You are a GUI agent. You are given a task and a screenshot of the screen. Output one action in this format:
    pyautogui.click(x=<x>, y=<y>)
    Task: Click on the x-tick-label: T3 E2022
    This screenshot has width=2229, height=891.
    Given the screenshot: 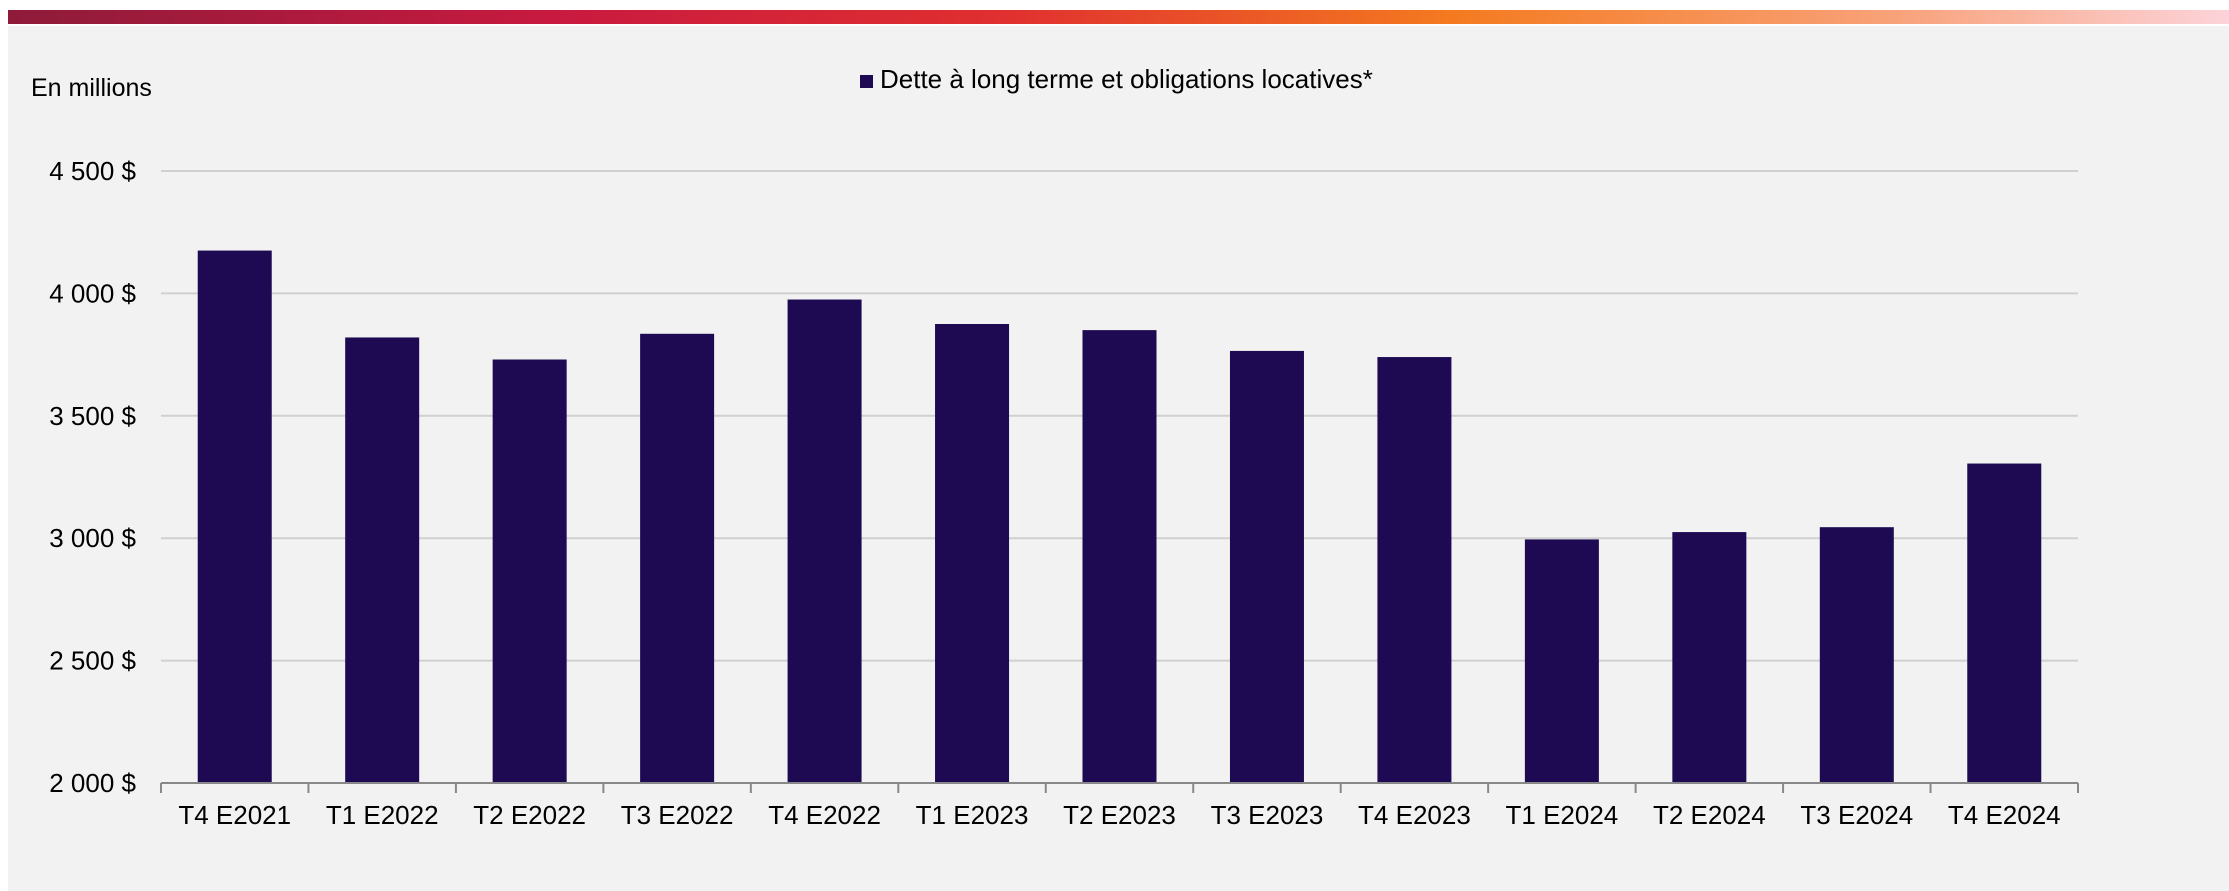 What is the action you would take?
    pyautogui.click(x=677, y=815)
    